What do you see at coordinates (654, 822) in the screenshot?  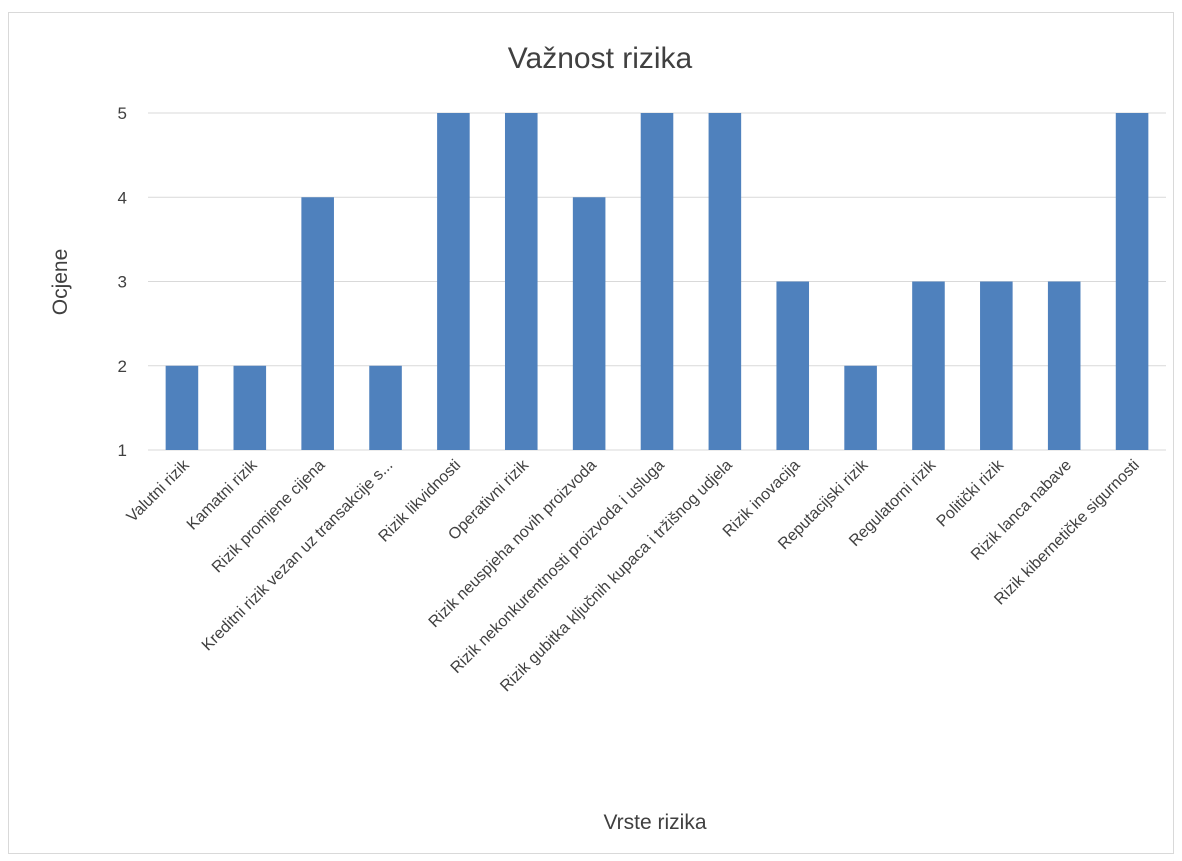 I see `x-axis-title: Vrste rizika` at bounding box center [654, 822].